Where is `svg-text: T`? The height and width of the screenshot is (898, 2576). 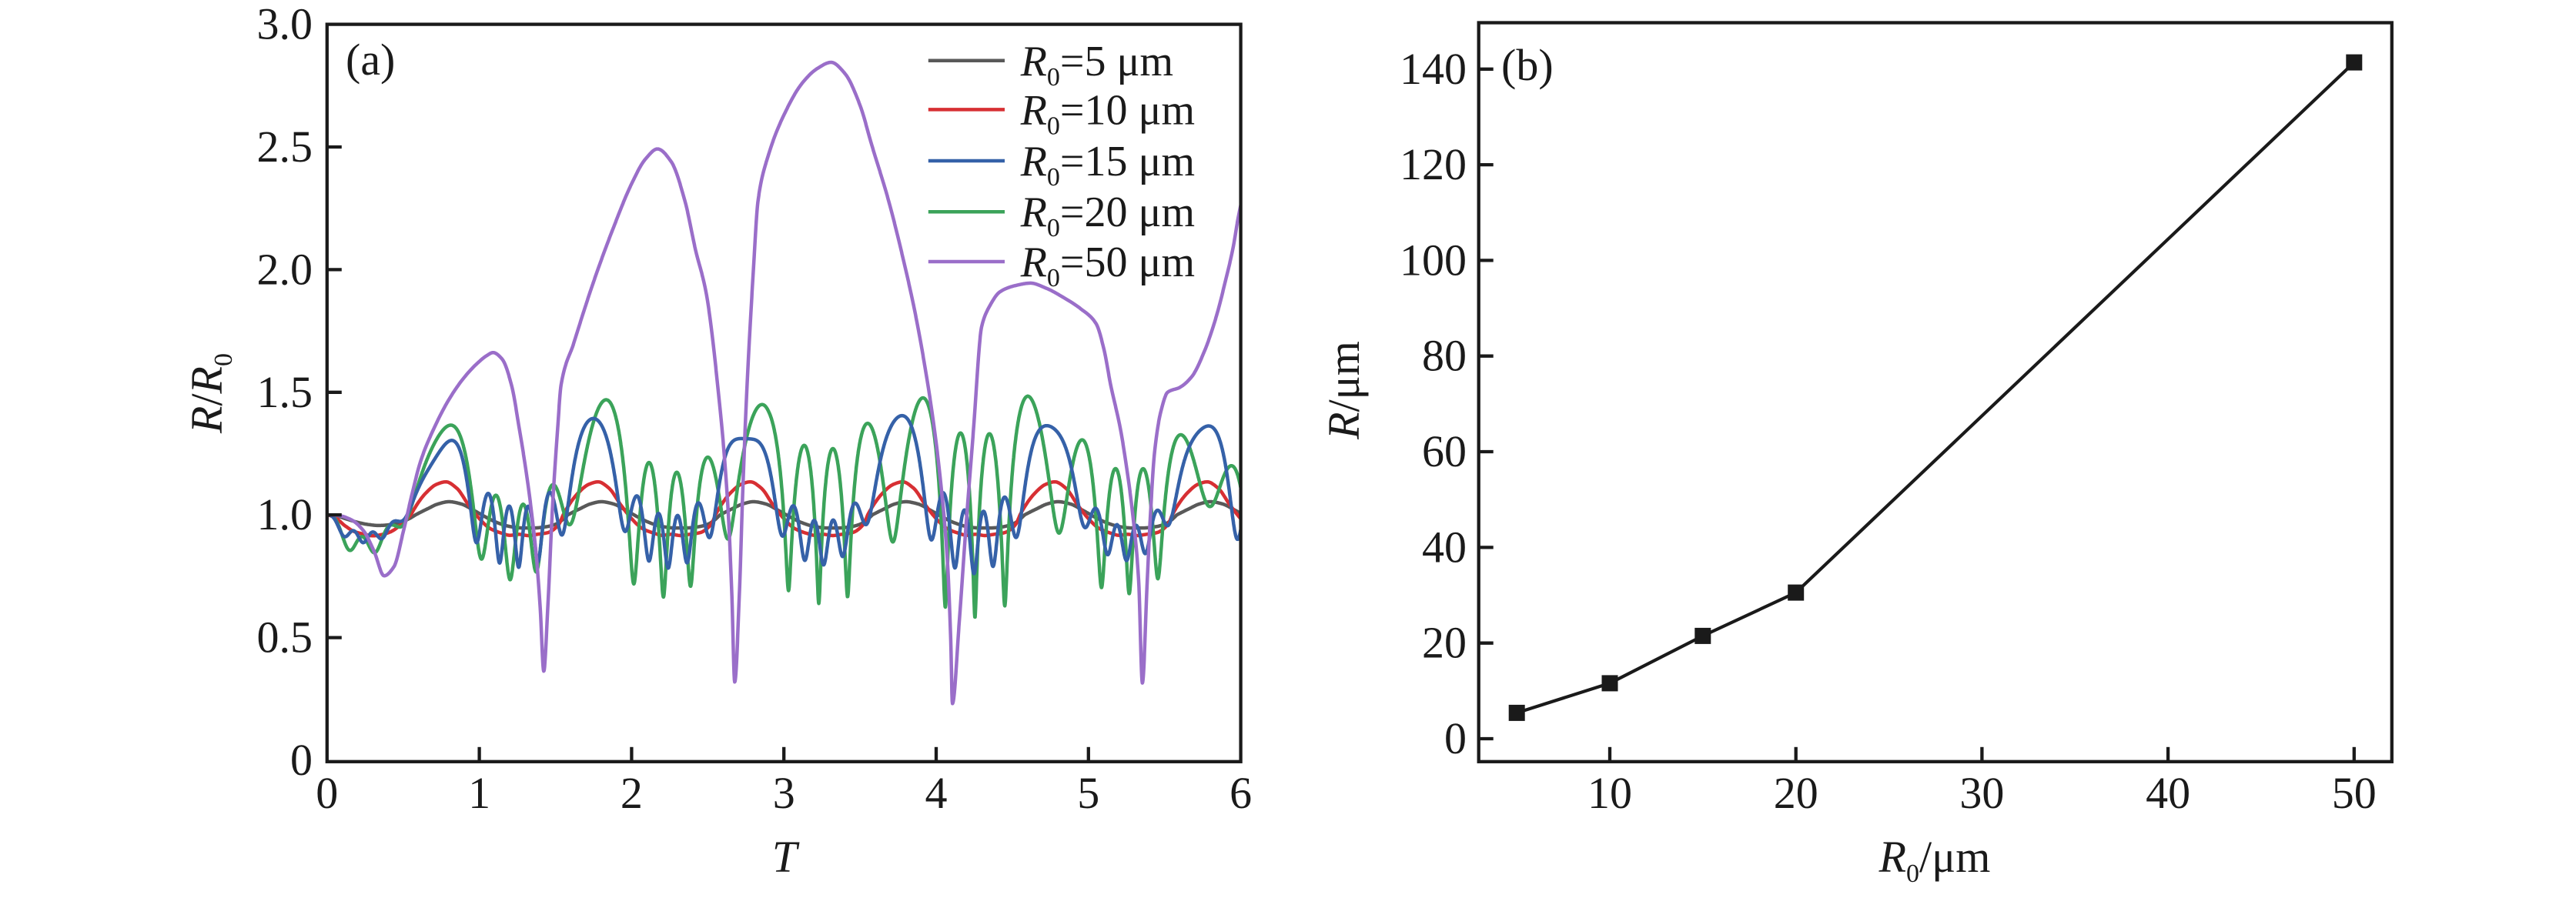
svg-text: T is located at coordinates (786, 857).